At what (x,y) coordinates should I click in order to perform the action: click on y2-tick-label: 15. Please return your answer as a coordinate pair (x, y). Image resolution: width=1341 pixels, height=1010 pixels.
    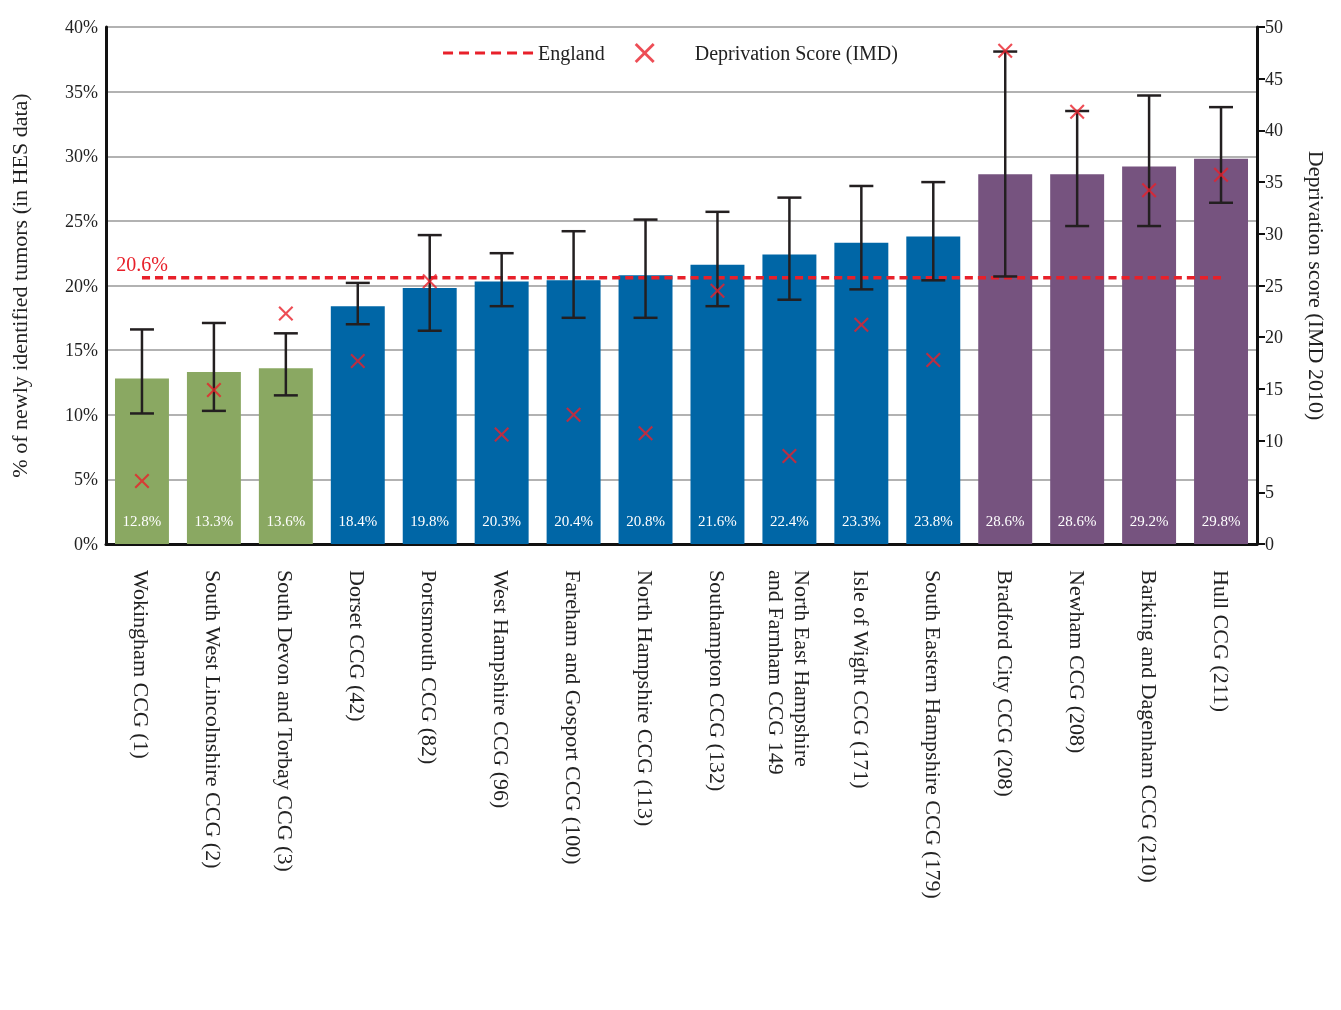
    Looking at the image, I should click on (1274, 388).